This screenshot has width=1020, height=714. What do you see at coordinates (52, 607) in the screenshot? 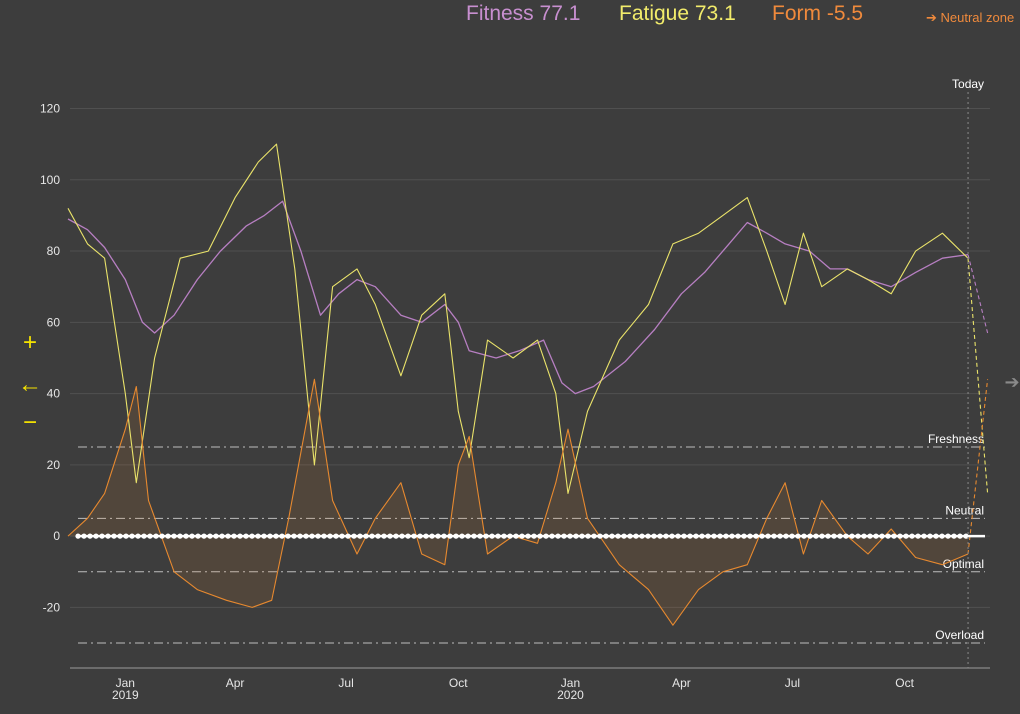
I see `y-tick-label: -20` at bounding box center [52, 607].